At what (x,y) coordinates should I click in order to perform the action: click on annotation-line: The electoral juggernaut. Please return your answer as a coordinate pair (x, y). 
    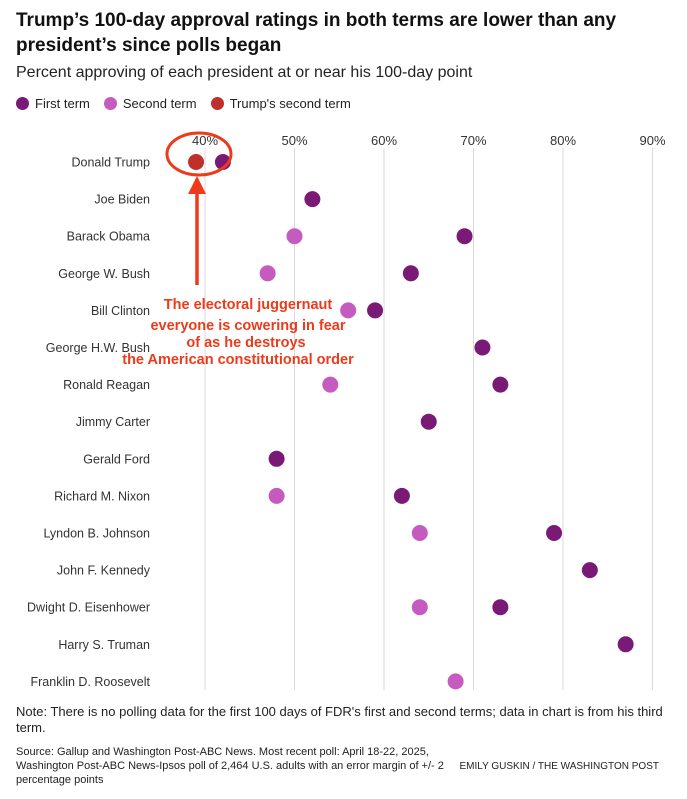
    Looking at the image, I should click on (248, 305).